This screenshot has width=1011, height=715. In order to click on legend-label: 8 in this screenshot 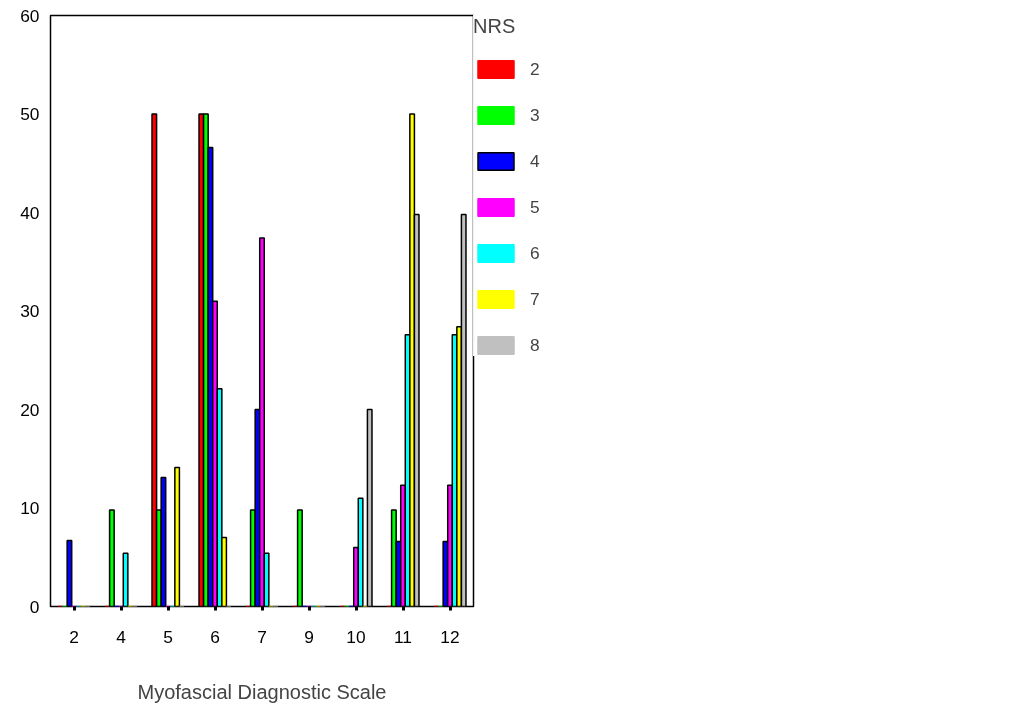, I will do `click(535, 345)`.